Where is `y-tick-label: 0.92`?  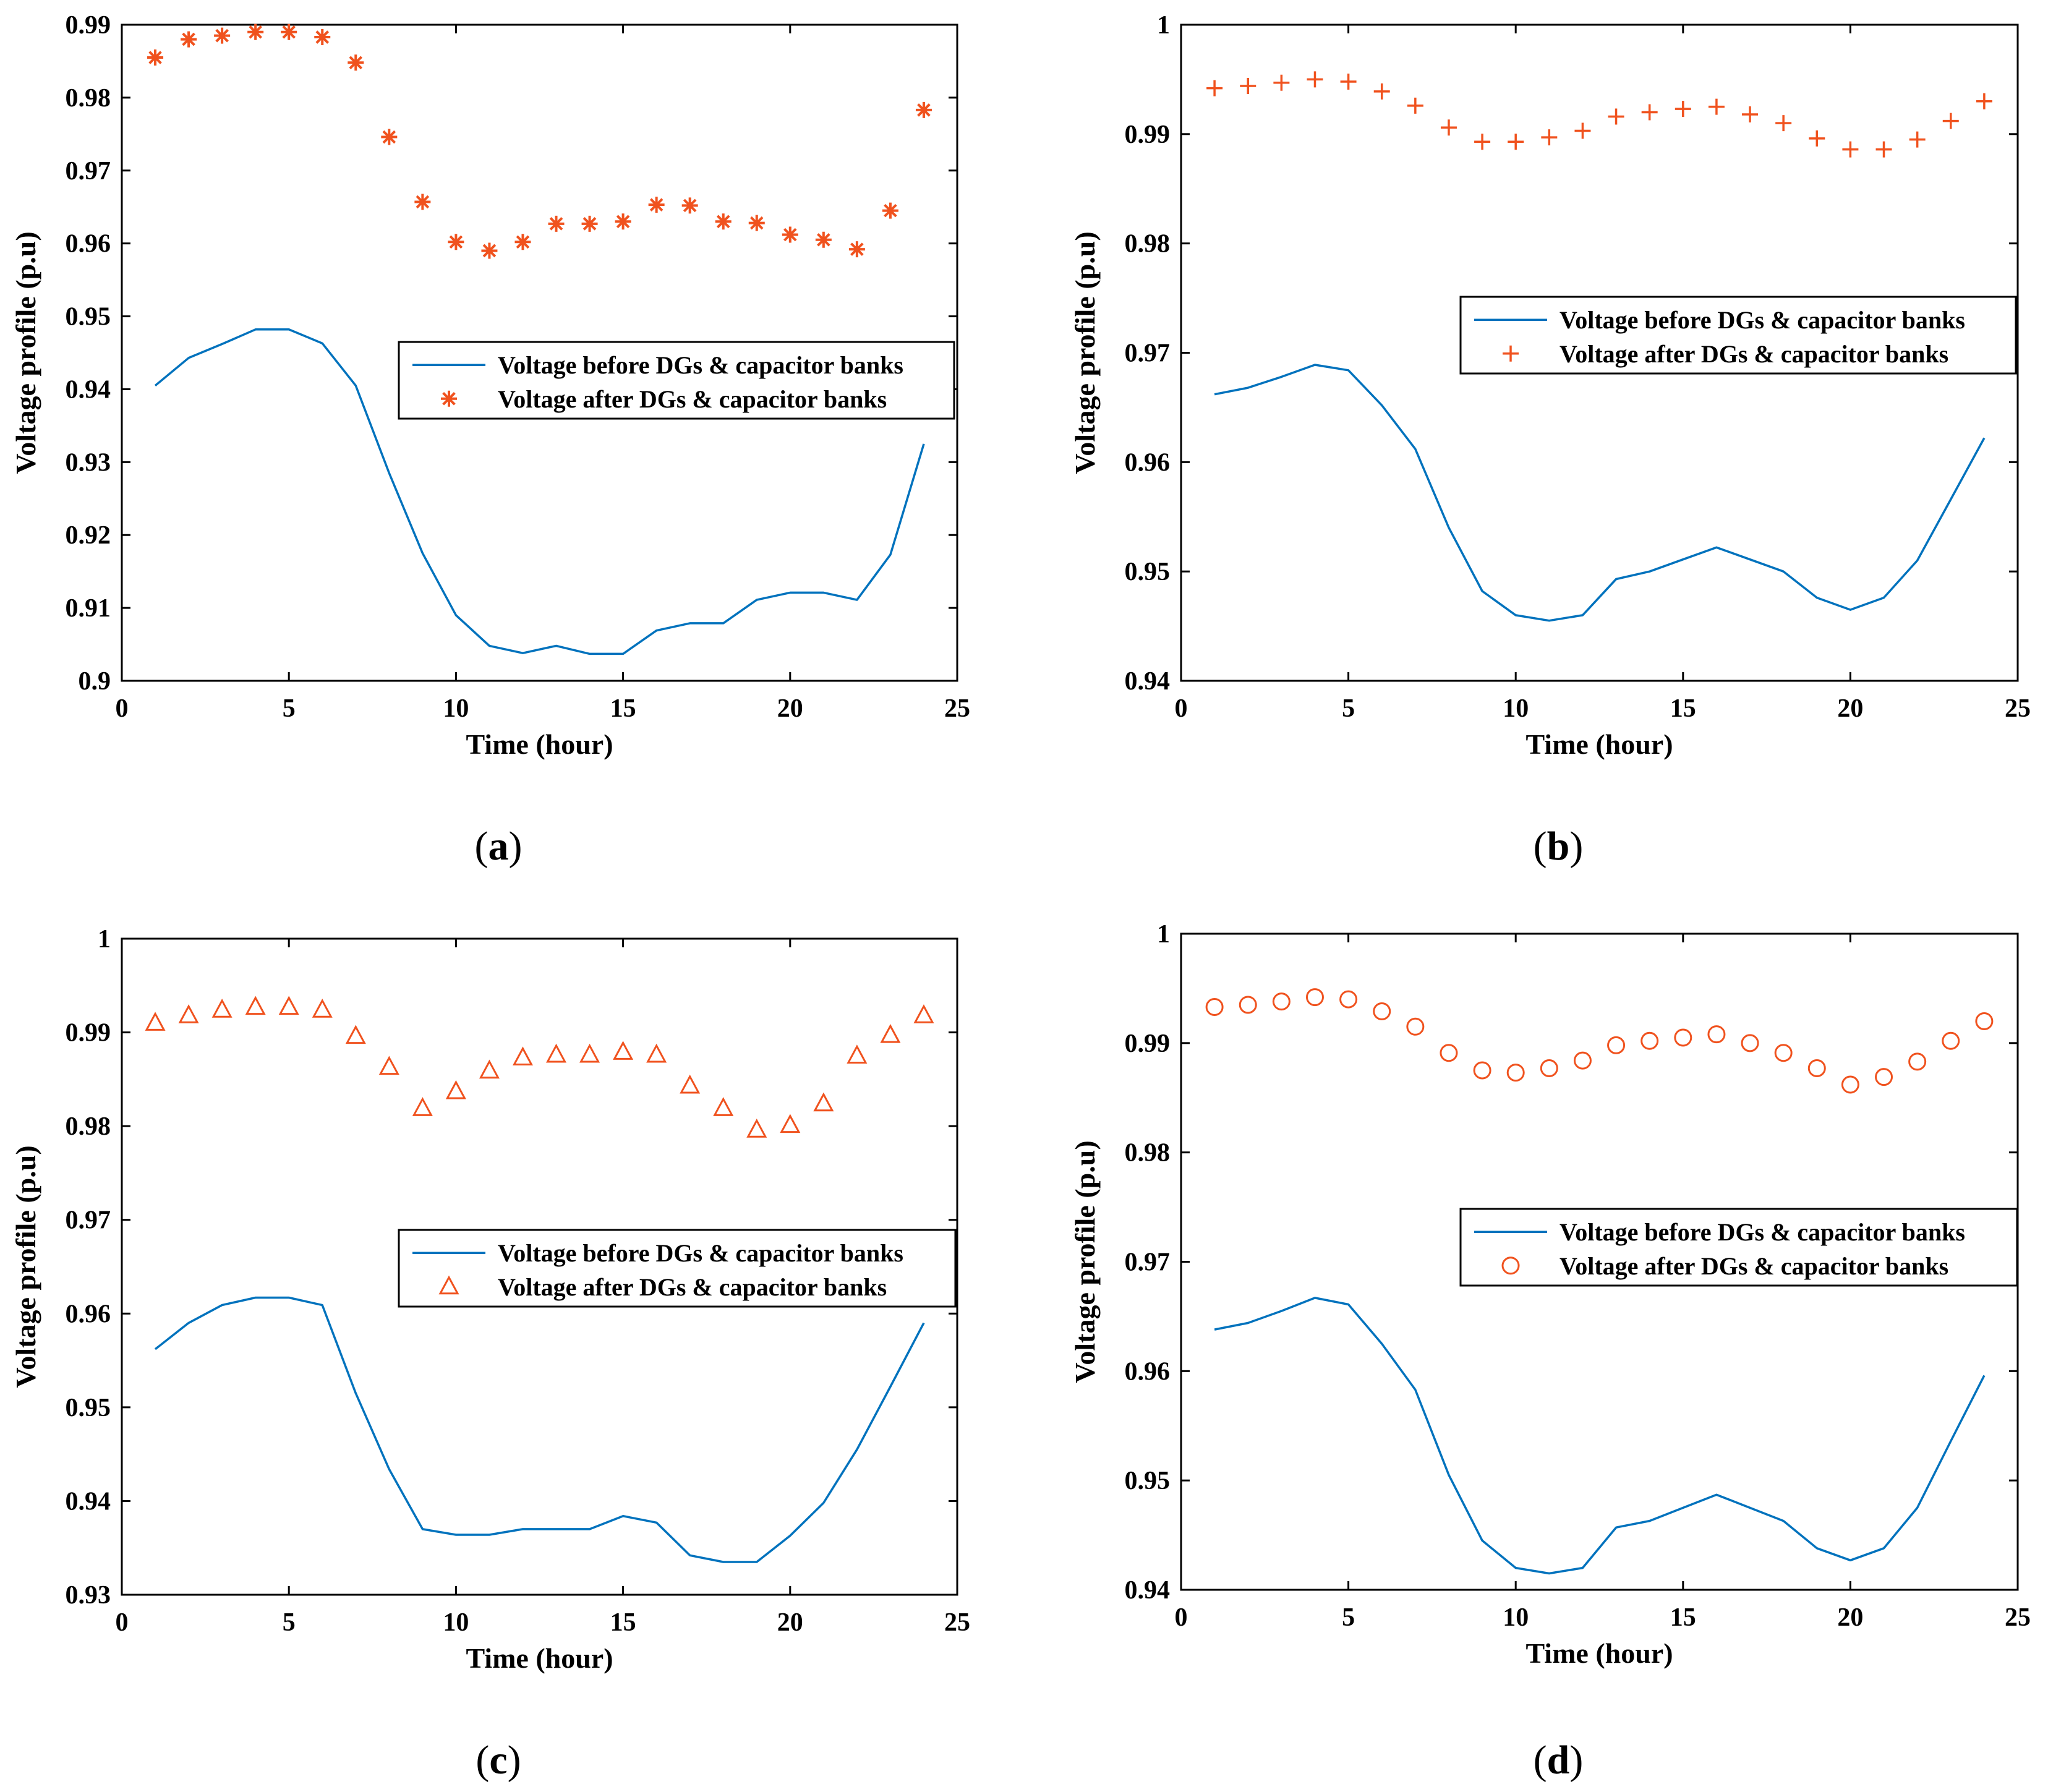
y-tick-label: 0.92 is located at coordinates (88, 535).